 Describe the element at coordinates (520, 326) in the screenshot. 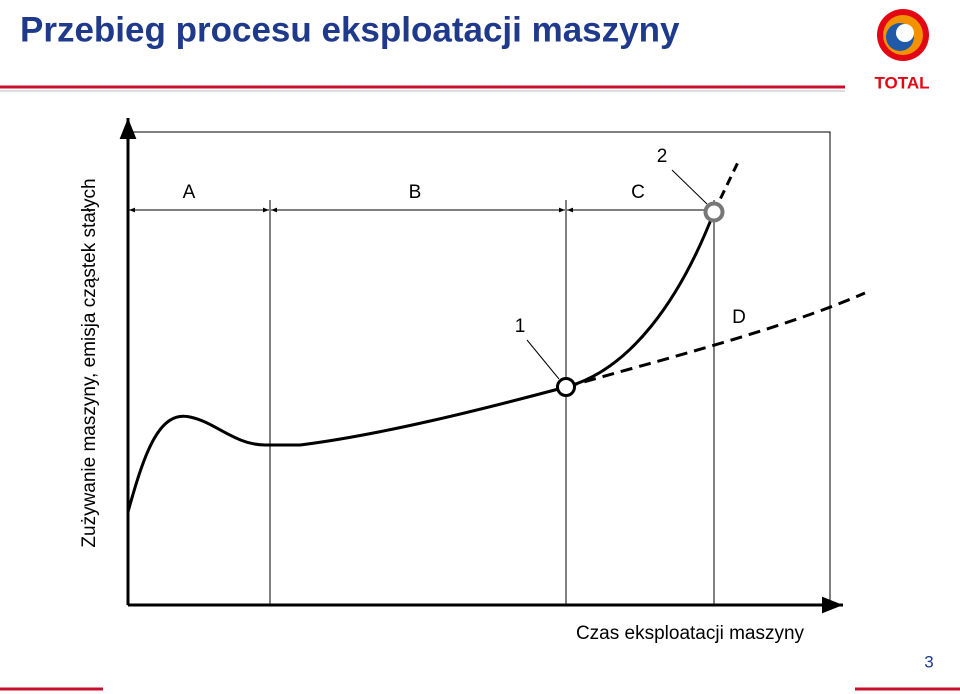

I see `point-label: 1` at that location.